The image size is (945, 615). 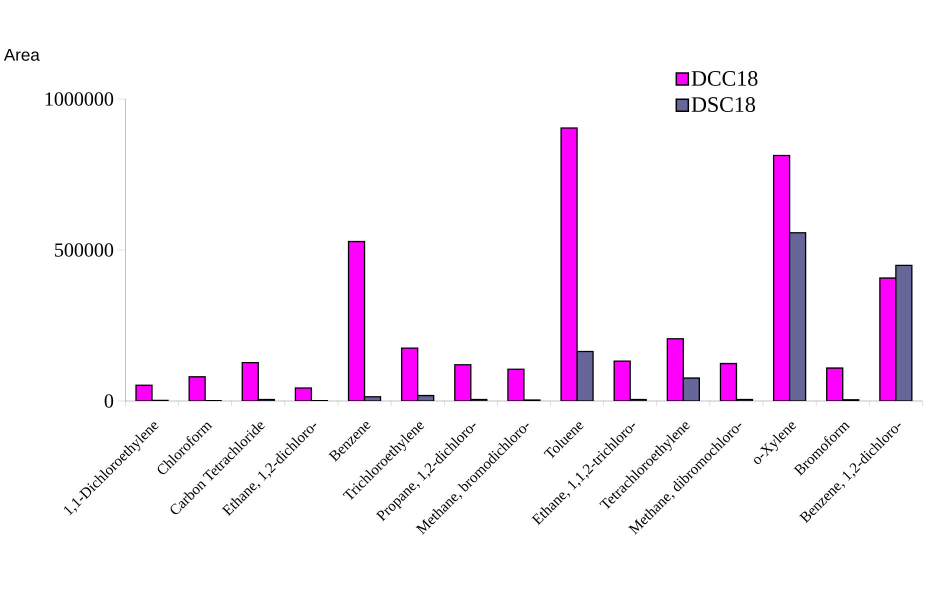 What do you see at coordinates (109, 401) in the screenshot?
I see `y-tick-label: 0` at bounding box center [109, 401].